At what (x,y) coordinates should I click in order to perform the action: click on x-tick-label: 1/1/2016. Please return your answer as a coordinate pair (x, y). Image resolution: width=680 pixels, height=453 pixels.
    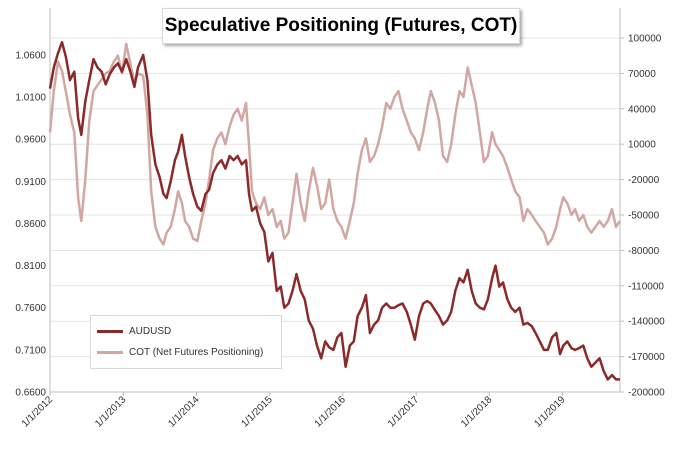
    Looking at the image, I should click on (331, 412).